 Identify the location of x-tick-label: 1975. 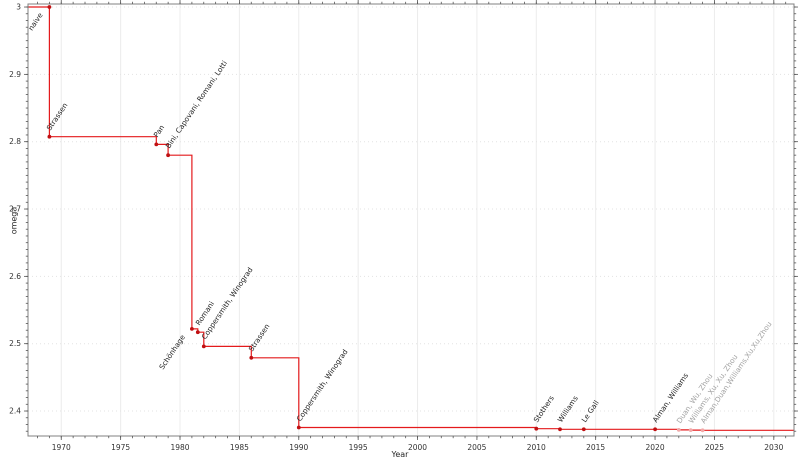
(120, 447).